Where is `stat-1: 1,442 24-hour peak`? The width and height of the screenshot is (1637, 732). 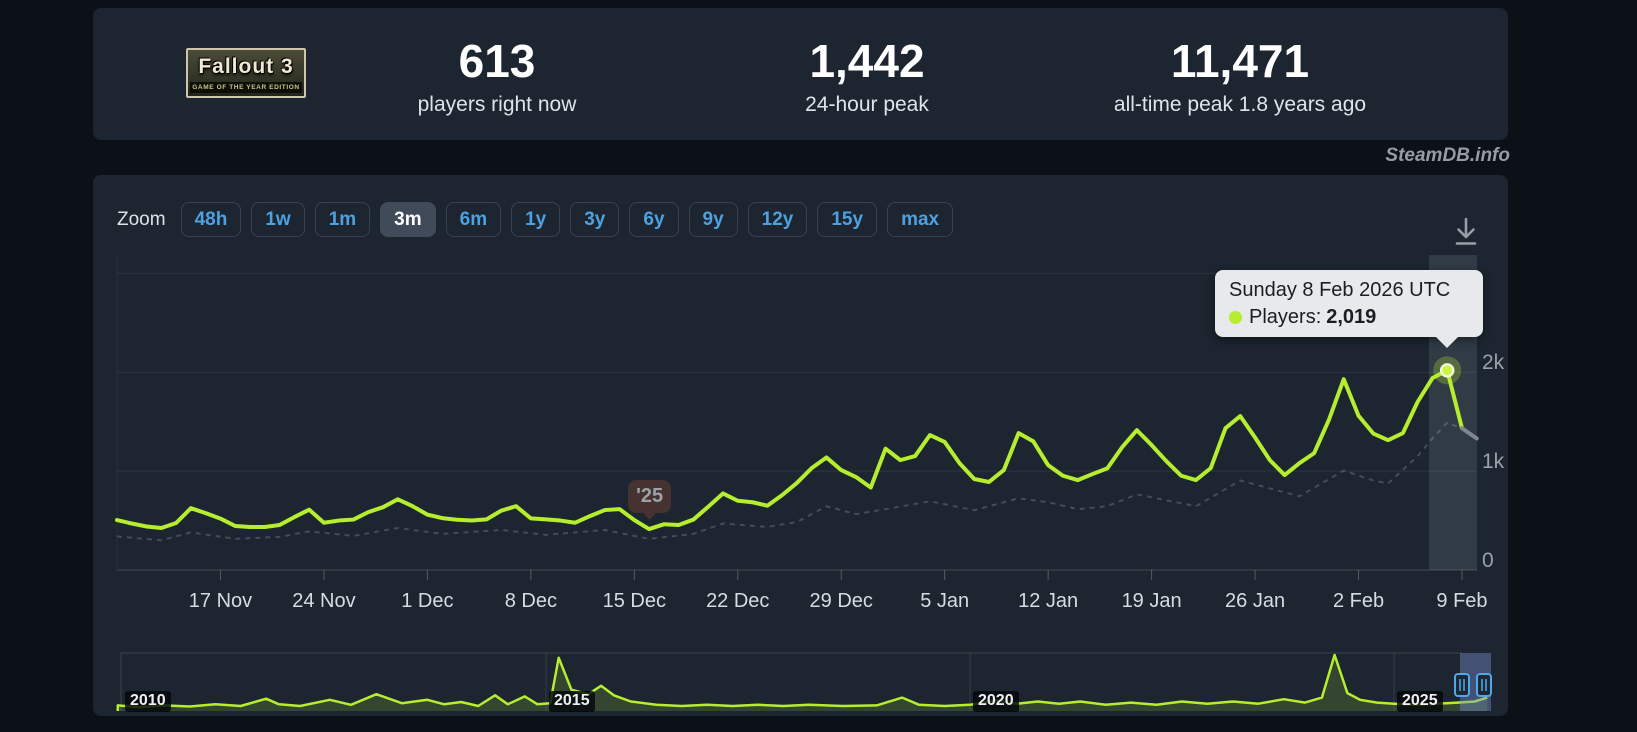 stat-1: 1,442 24-hour peak is located at coordinates (867, 76).